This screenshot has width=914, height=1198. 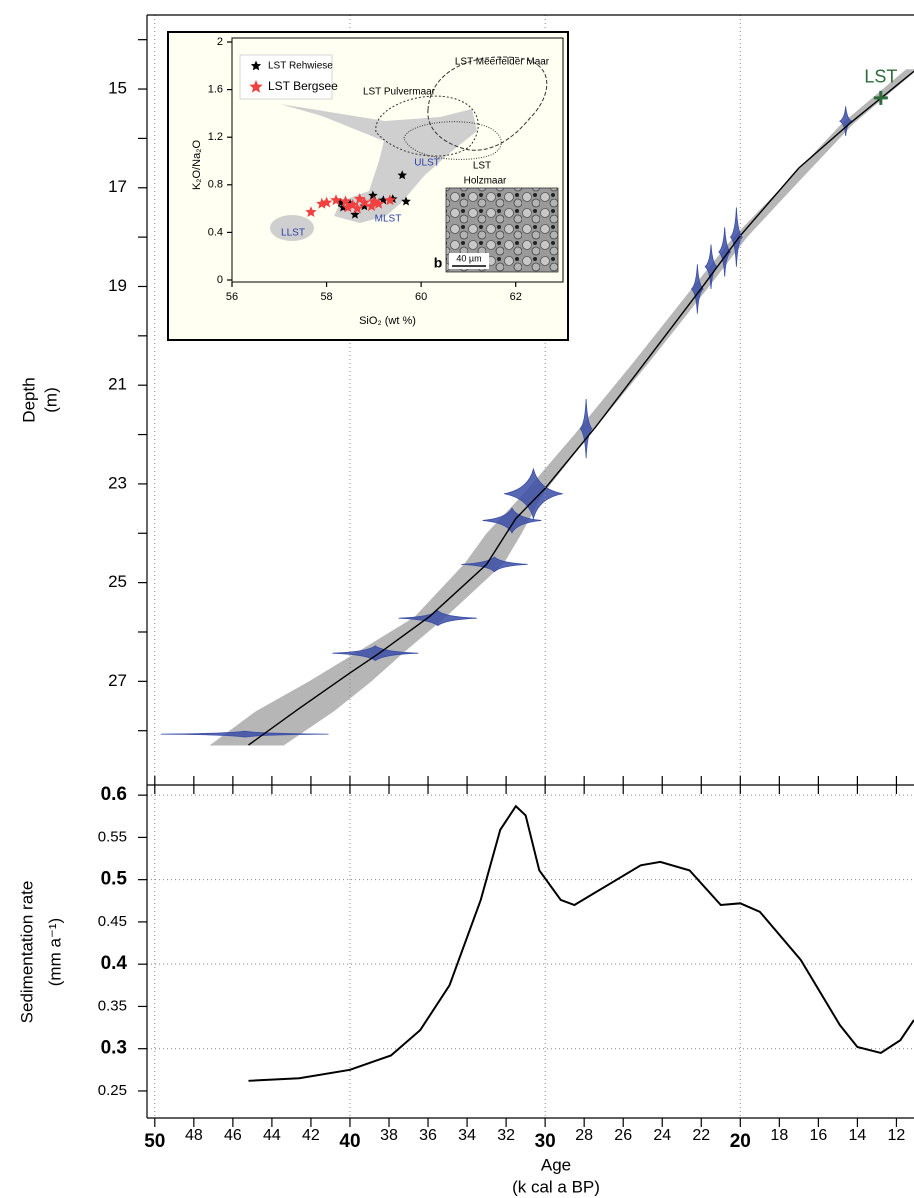 I want to click on x-tick-label: 32, so click(x=506, y=1135).